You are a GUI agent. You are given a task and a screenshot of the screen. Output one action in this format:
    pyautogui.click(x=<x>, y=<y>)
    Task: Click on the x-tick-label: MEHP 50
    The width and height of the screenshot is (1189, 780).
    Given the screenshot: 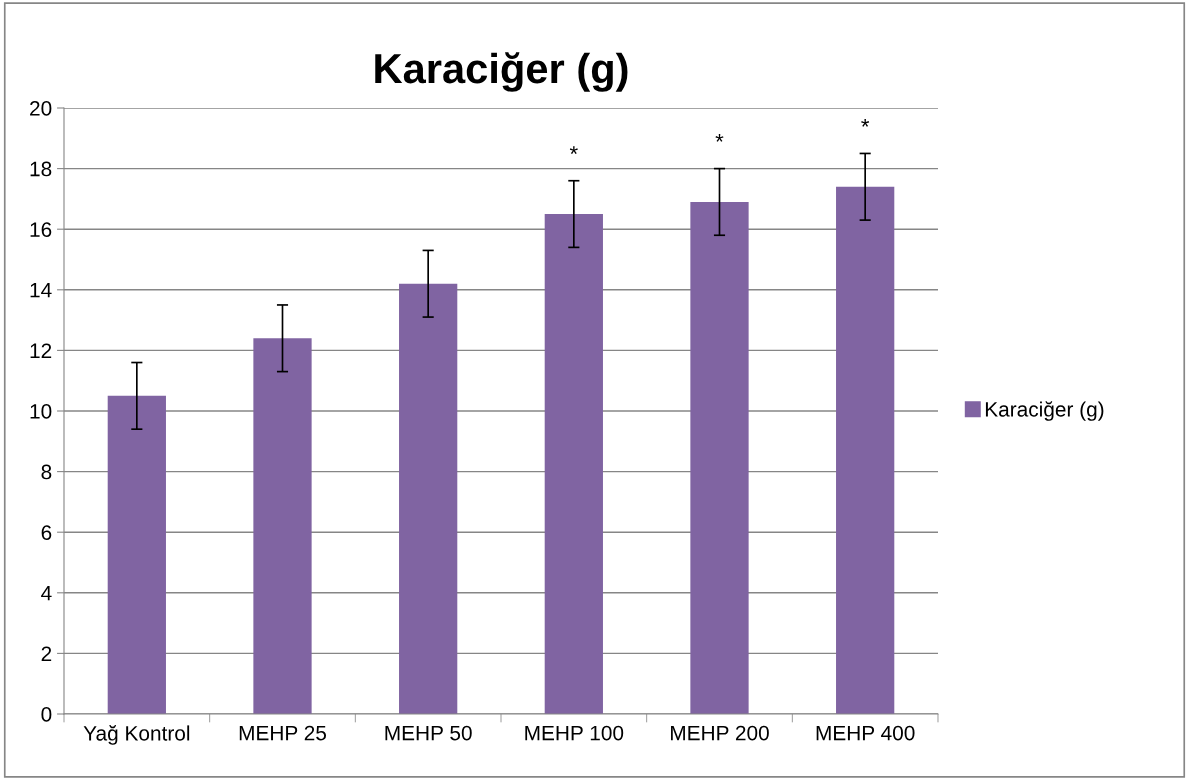 What is the action you would take?
    pyautogui.click(x=428, y=733)
    